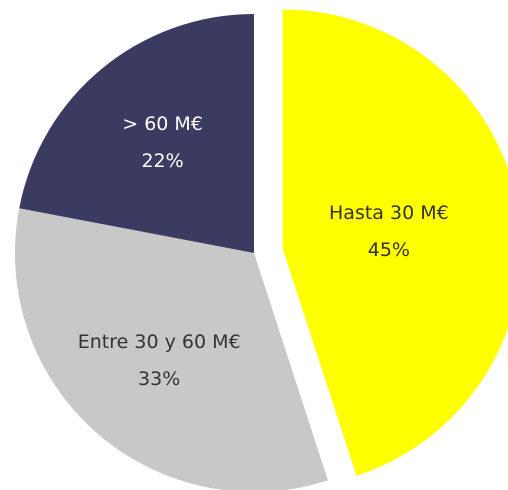  I want to click on category-label: Entre 30 y 60 M€, so click(159, 341).